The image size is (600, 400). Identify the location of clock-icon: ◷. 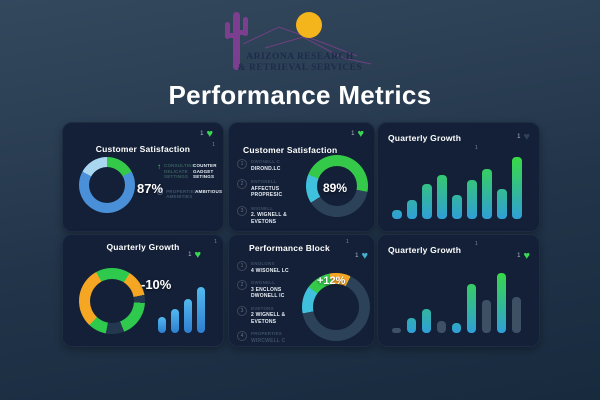
(160, 192).